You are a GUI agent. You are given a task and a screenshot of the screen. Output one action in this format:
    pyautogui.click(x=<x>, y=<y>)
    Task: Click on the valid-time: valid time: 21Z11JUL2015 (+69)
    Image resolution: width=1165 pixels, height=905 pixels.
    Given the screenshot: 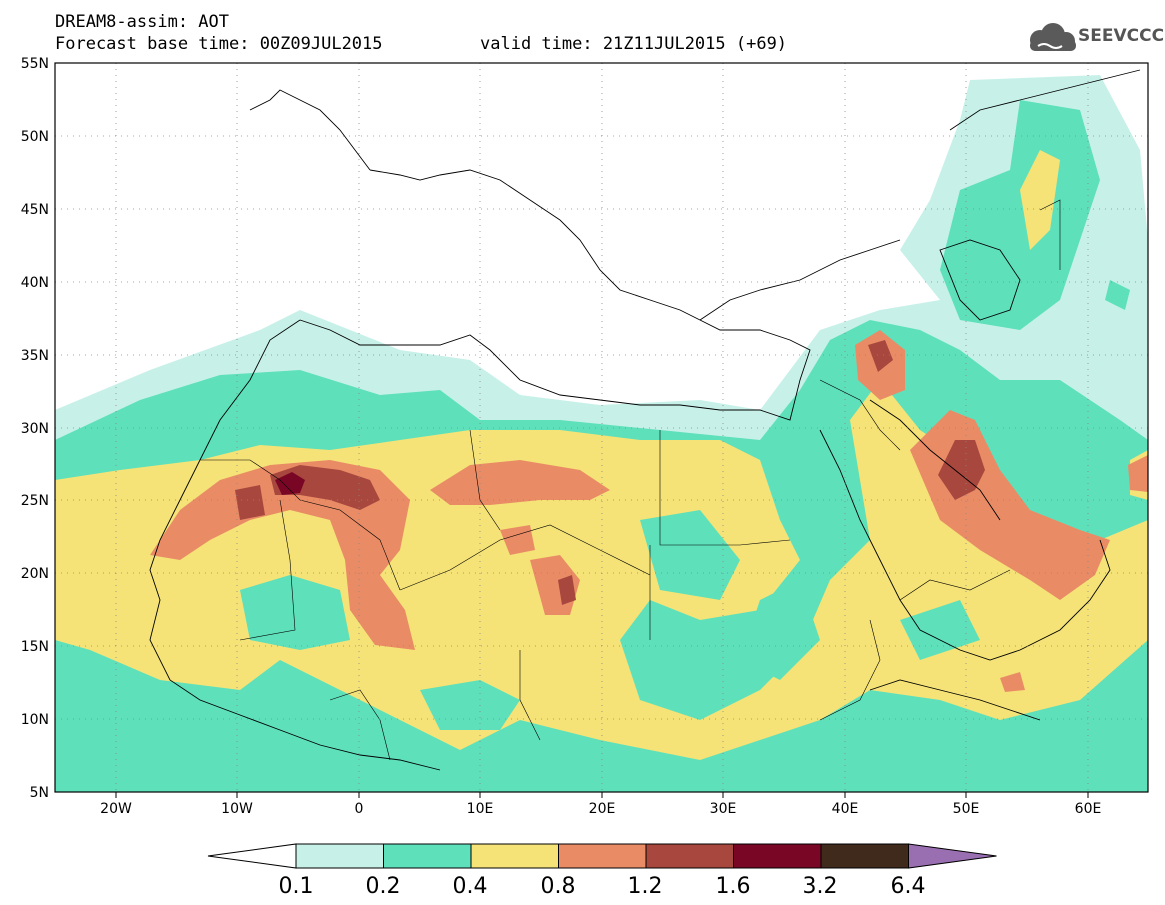 What is the action you would take?
    pyautogui.click(x=634, y=44)
    